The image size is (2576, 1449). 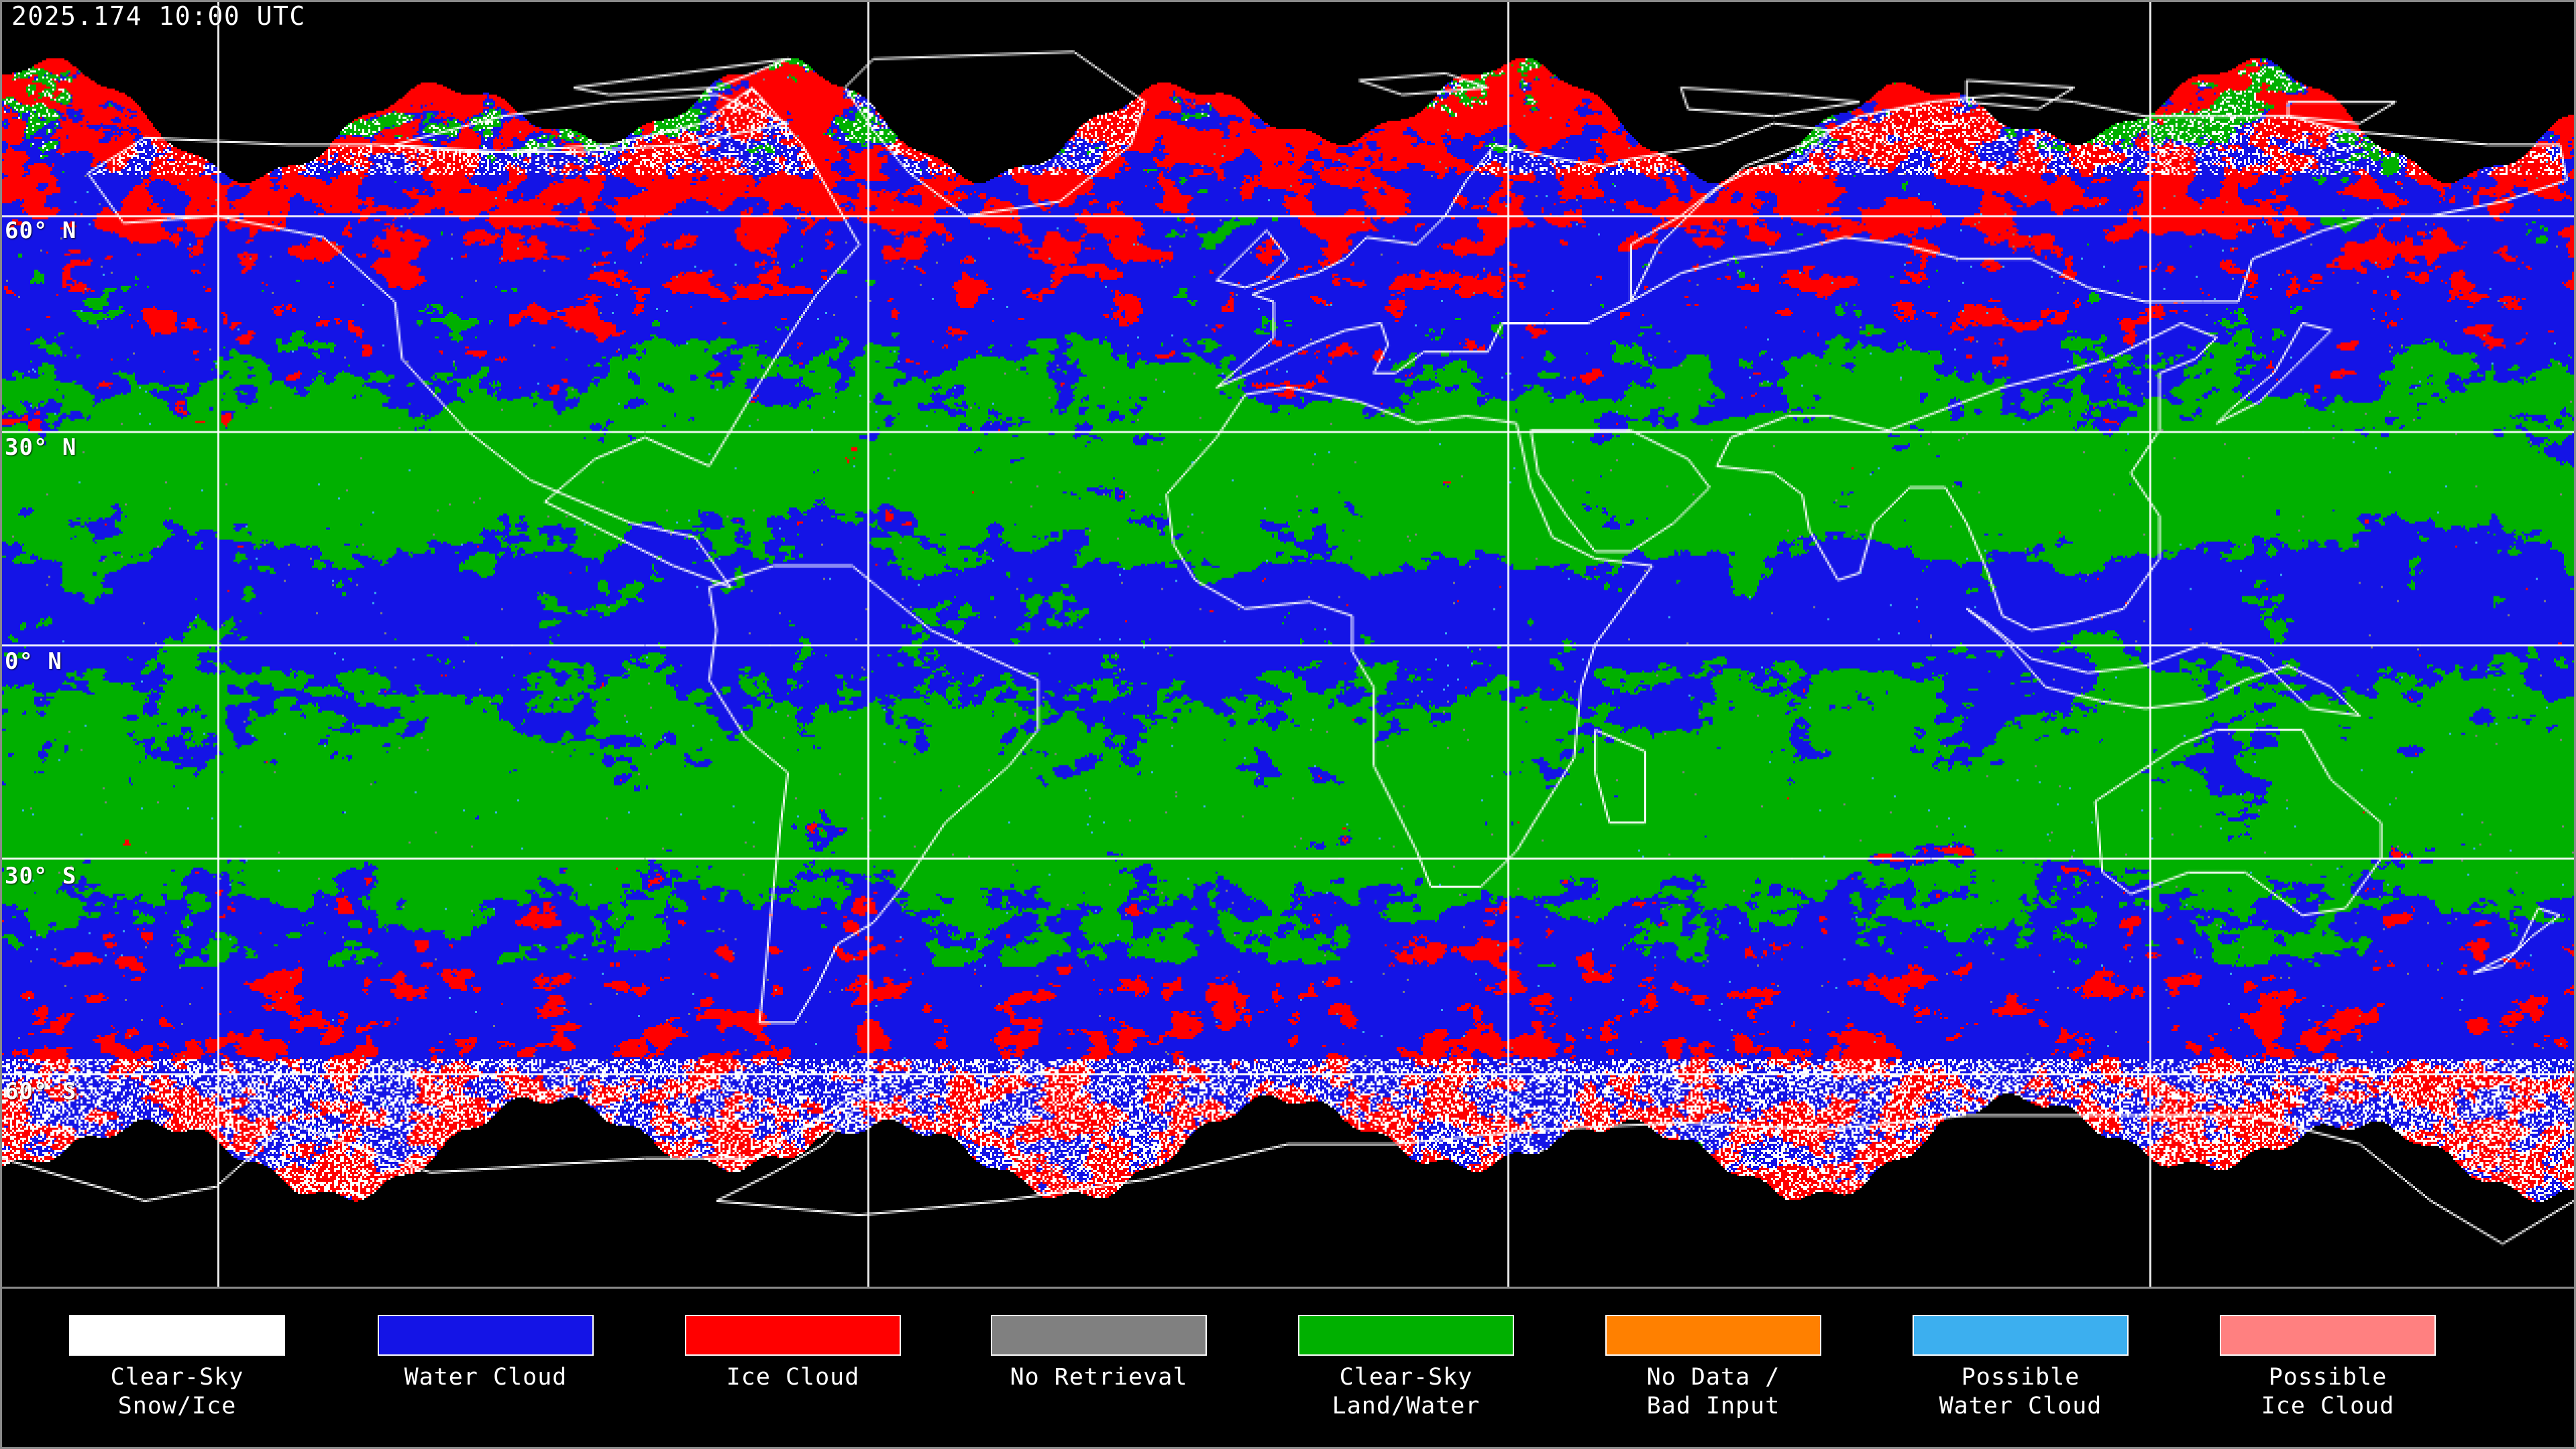 I want to click on legend-item-possible-water-cloud: Possible Water Cloud, so click(x=2021, y=1369).